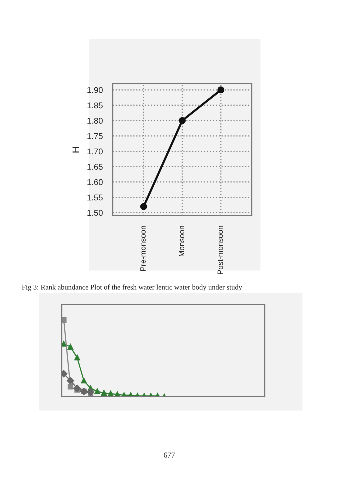  What do you see at coordinates (95, 167) in the screenshot?
I see `y-tick-label: 1.65` at bounding box center [95, 167].